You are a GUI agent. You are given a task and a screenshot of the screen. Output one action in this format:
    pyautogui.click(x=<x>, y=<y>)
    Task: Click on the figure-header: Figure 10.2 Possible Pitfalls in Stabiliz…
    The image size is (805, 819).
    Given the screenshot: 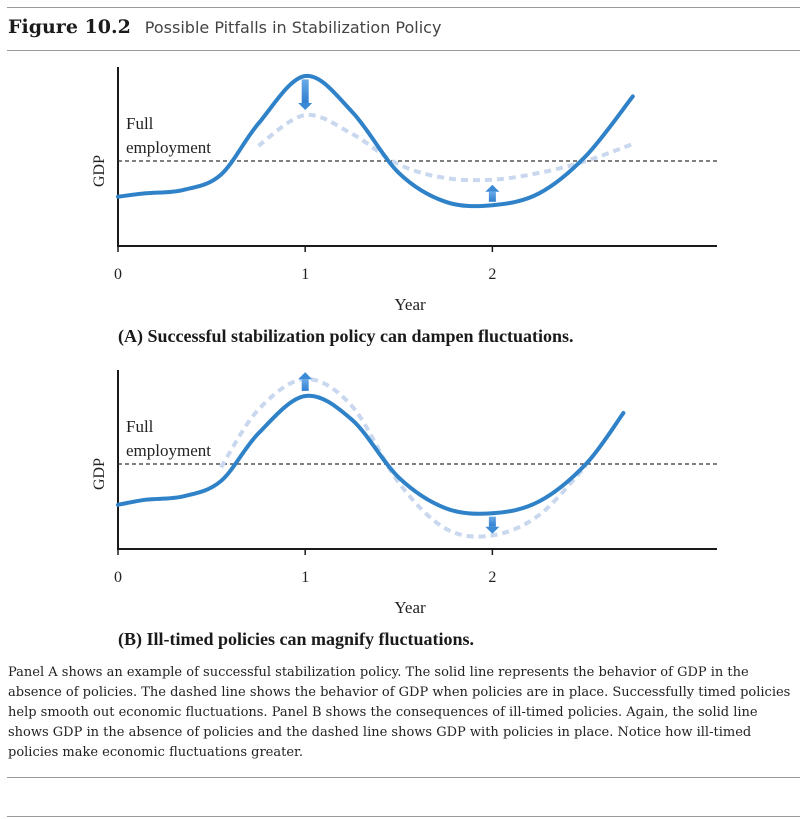 What is the action you would take?
    pyautogui.click(x=224, y=27)
    